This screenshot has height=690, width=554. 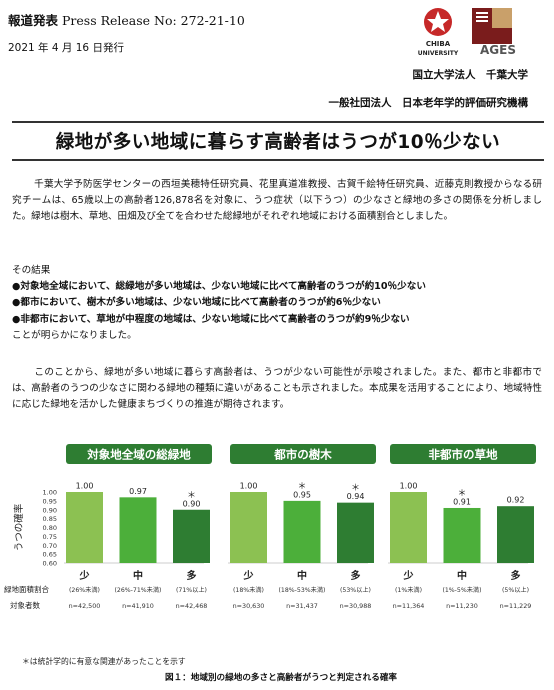 I want to click on bar-value-label: 0.95, so click(x=302, y=494).